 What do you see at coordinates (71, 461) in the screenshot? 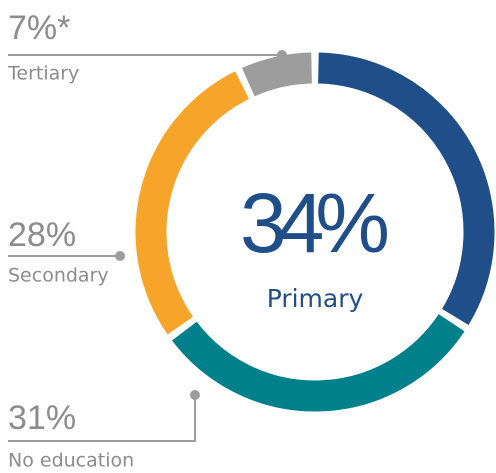
I see `segment-category-label: No education` at bounding box center [71, 461].